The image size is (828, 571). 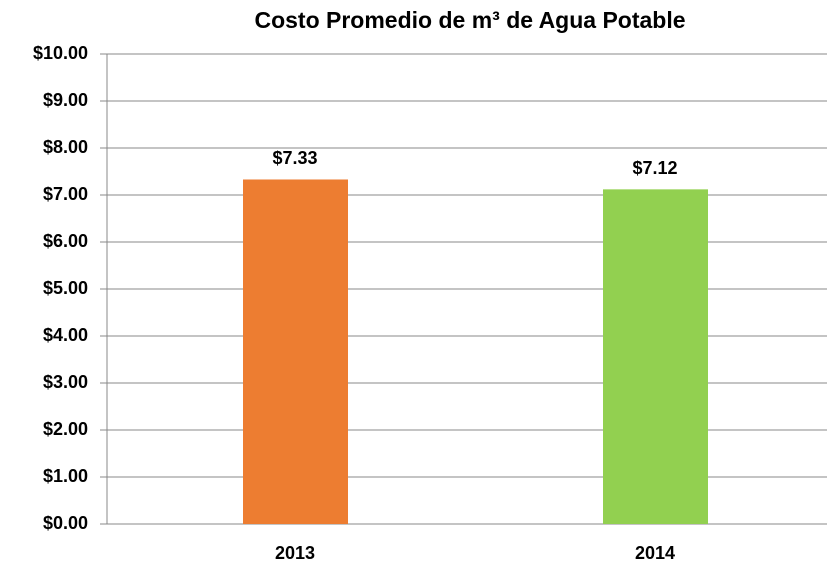 What do you see at coordinates (65, 288) in the screenshot?
I see `y-tick-label: $5.00` at bounding box center [65, 288].